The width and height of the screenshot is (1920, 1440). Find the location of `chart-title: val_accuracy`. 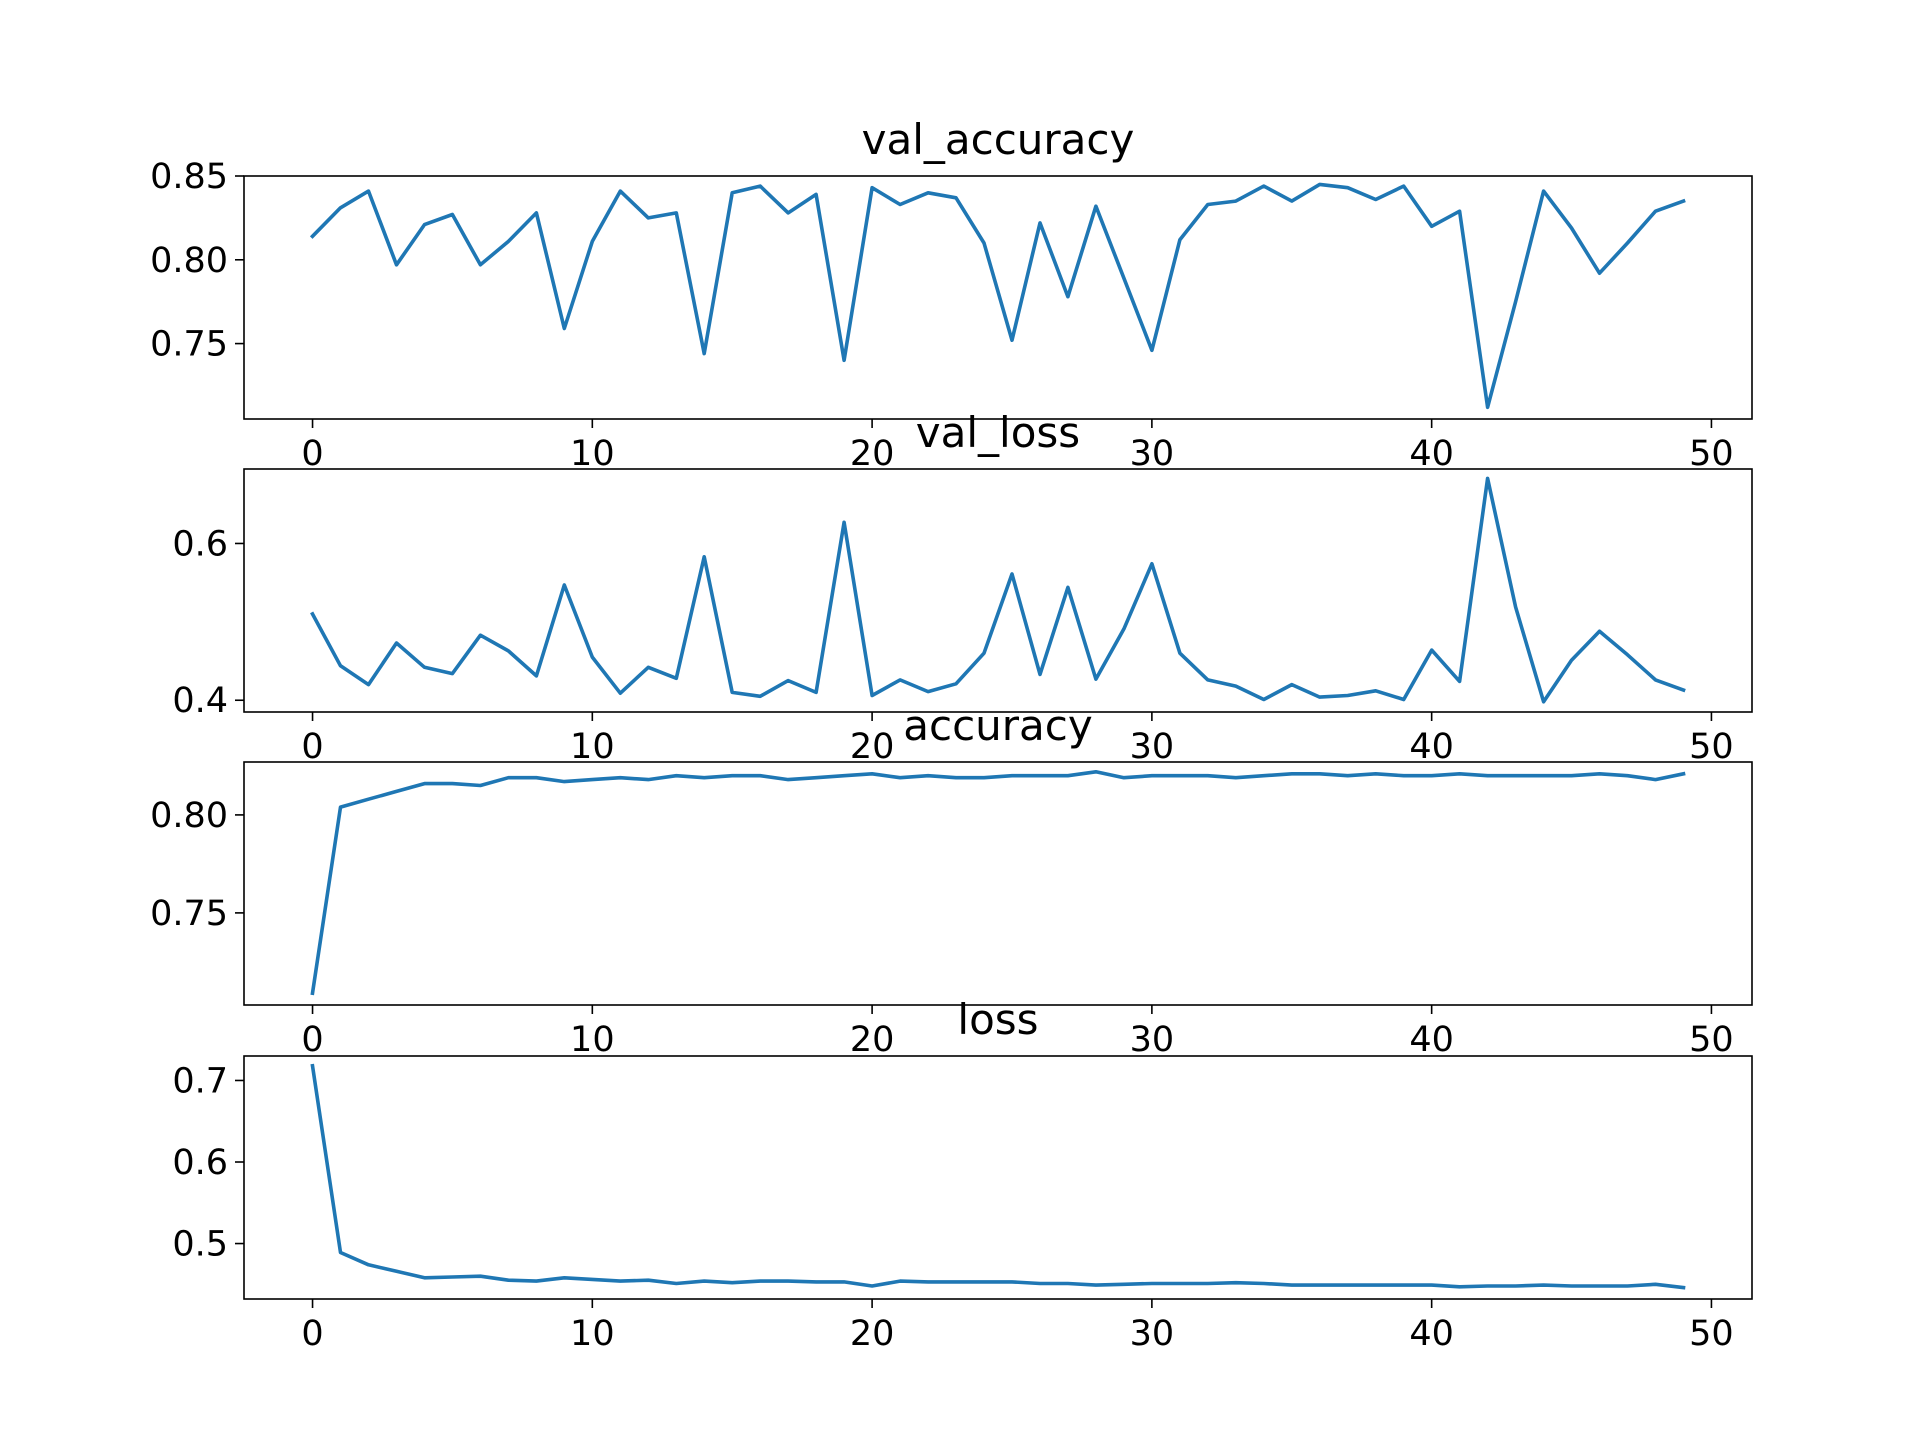

chart-title: val_accuracy is located at coordinates (998, 139).